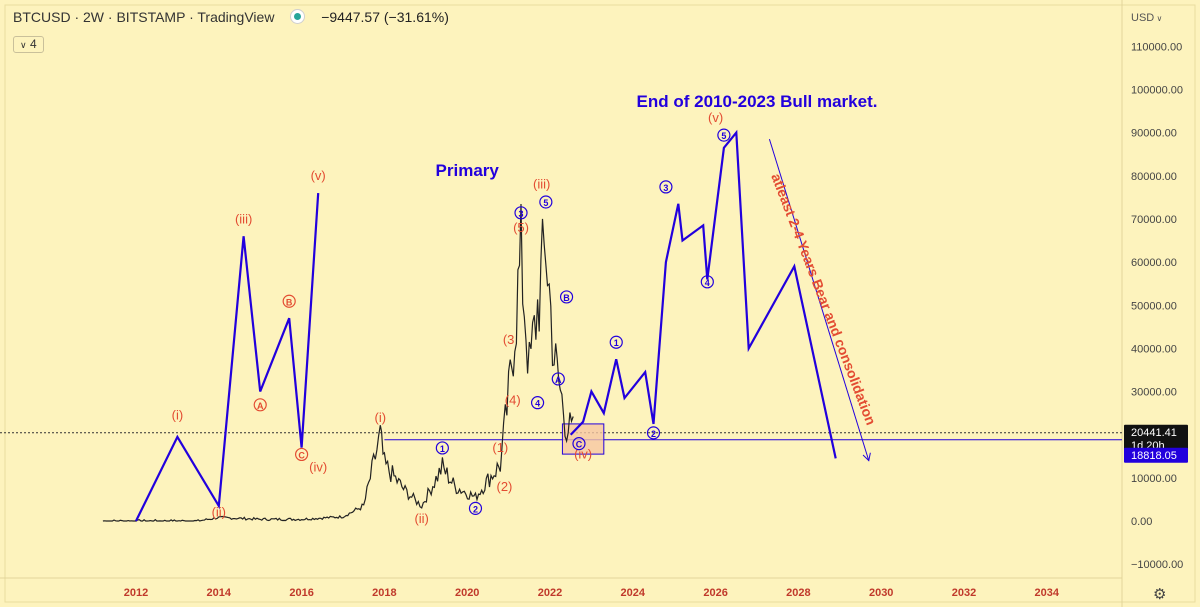  Describe the element at coordinates (715, 593) in the screenshot. I see `x-tick-label: 2026` at that location.